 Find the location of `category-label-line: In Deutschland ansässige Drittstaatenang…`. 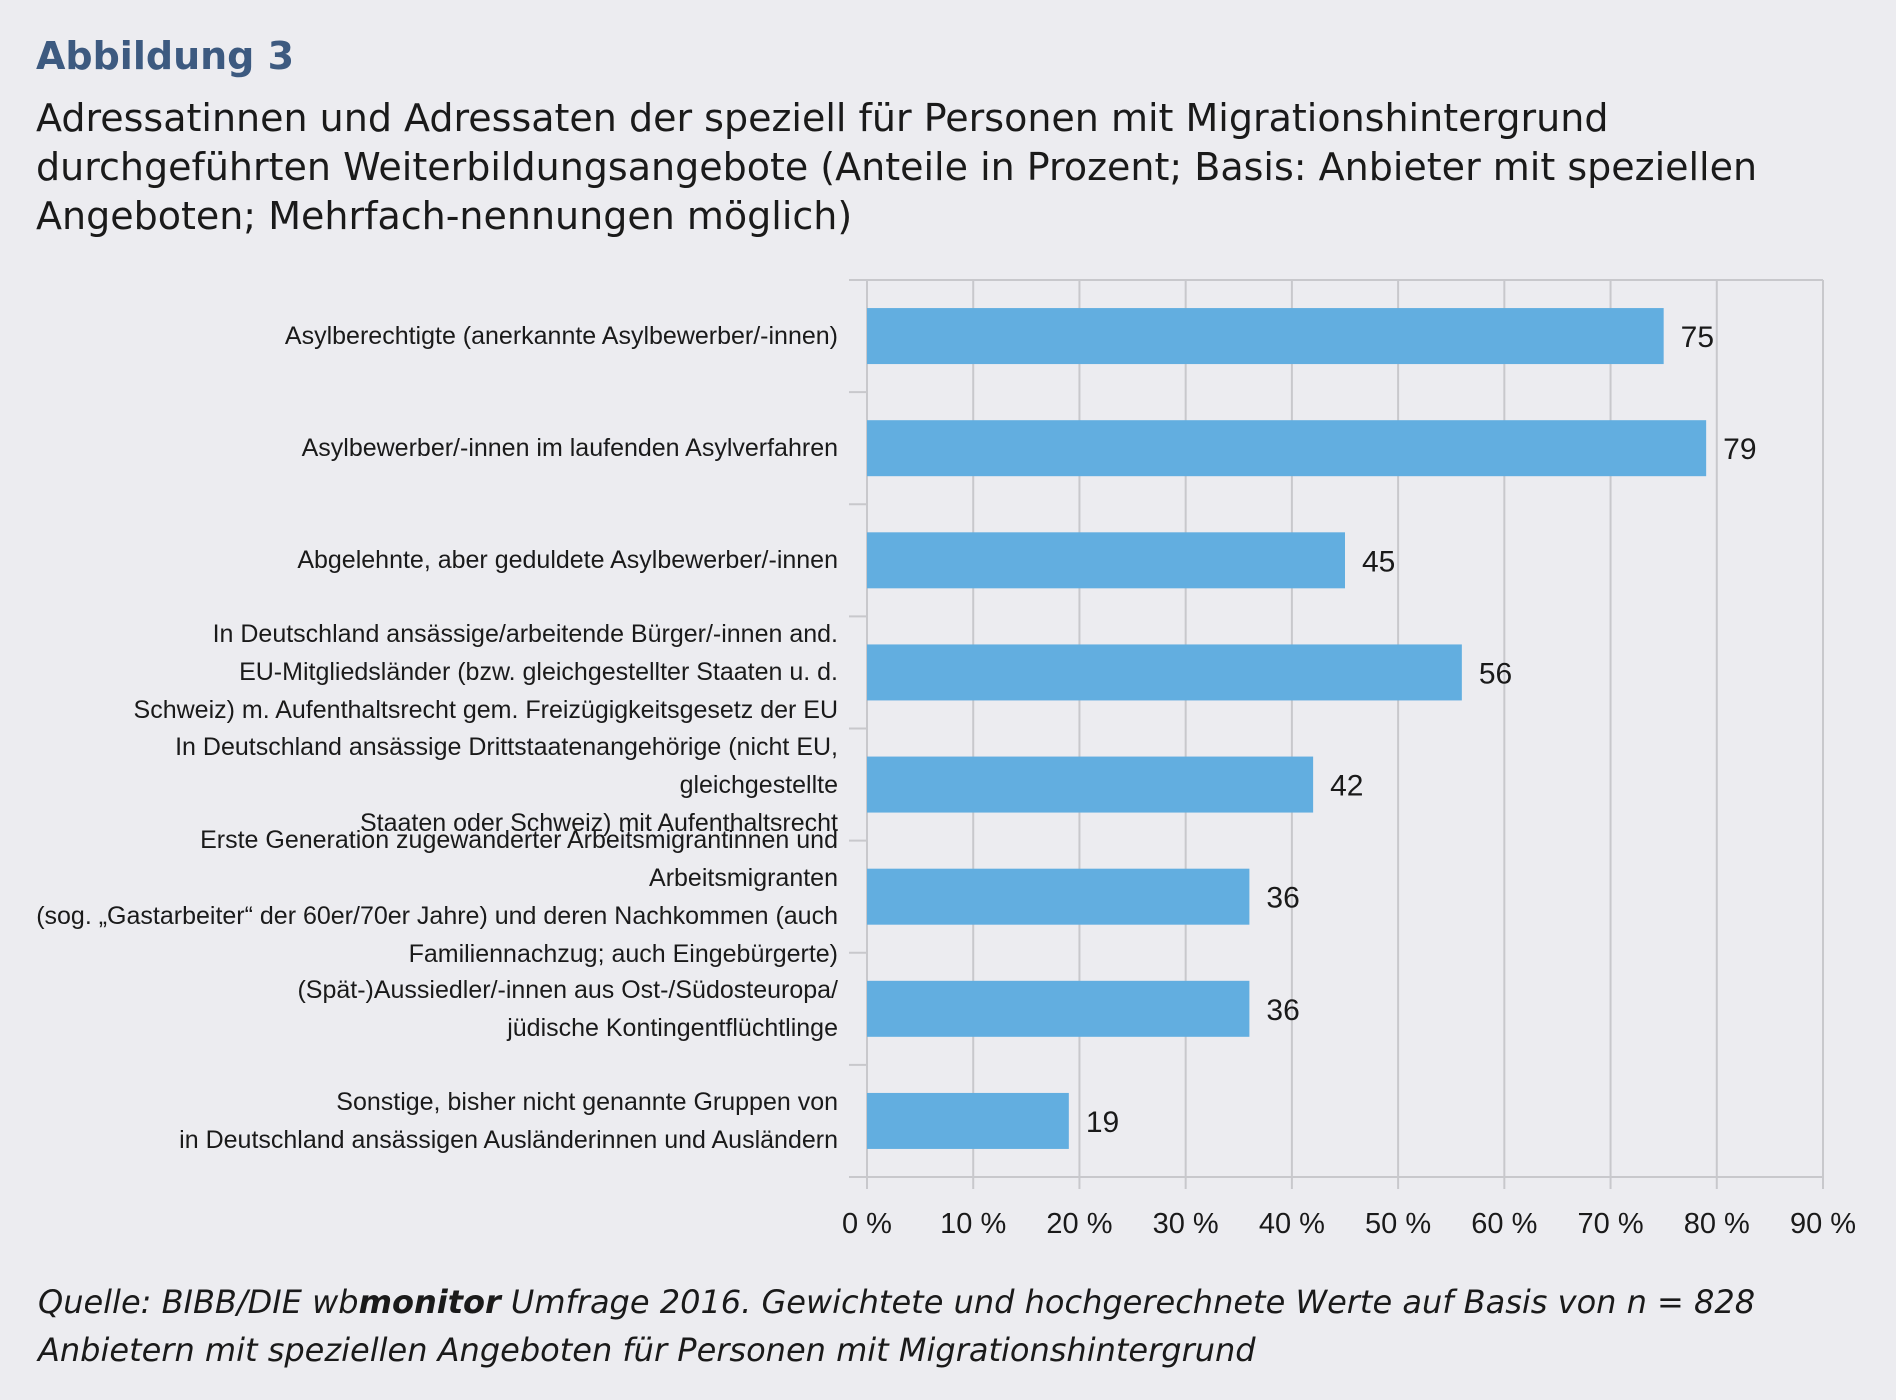

category-label-line: In Deutschland ansässige Drittstaatenang… is located at coordinates (506, 765).